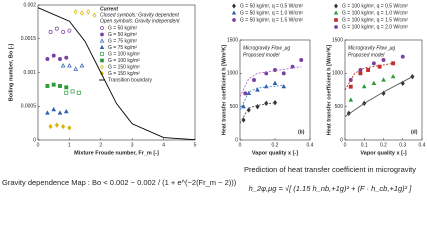 Image resolution: width=427 pixels, height=240 pixels. I want to click on x-tick-label: 2, so click(100, 145).